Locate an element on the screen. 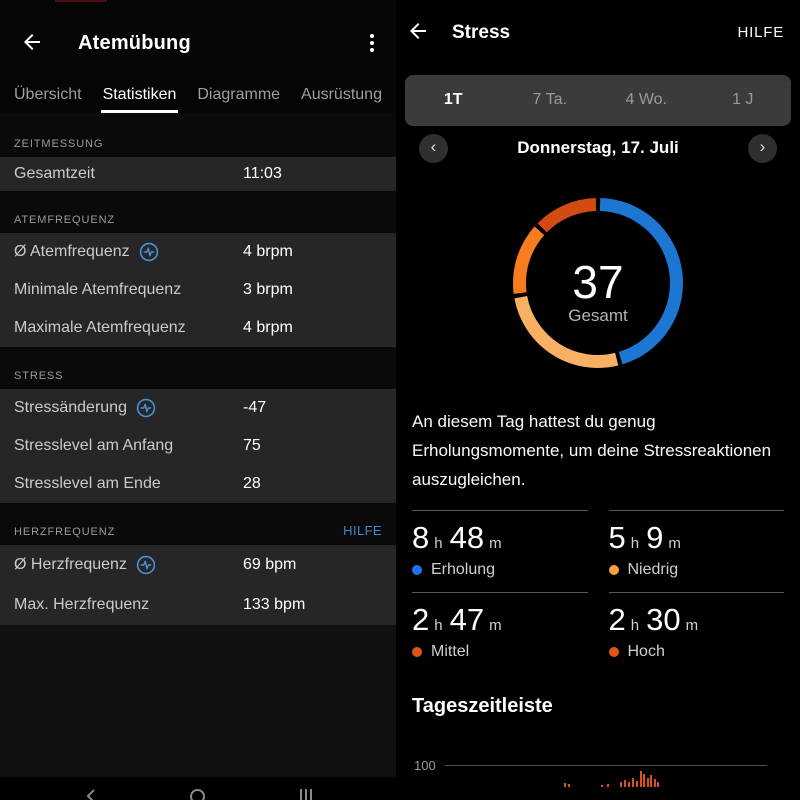 The height and width of the screenshot is (800, 800). legend-dot-mittel is located at coordinates (417, 652).